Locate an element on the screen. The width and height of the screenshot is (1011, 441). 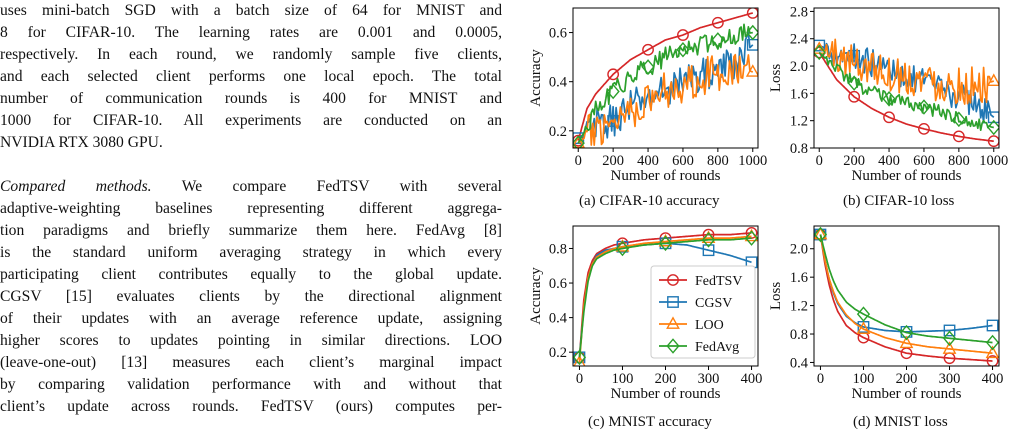
text-line: NVIDIA RTX 3080 GPU. is located at coordinates (81, 142).